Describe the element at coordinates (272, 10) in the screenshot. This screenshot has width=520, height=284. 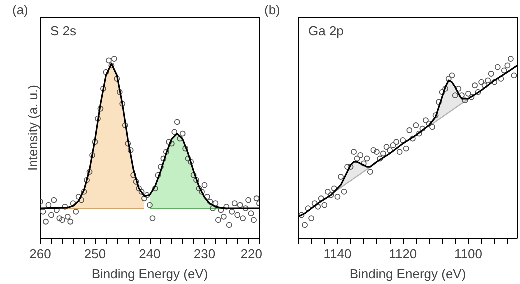
I see `text: (b)` at that location.